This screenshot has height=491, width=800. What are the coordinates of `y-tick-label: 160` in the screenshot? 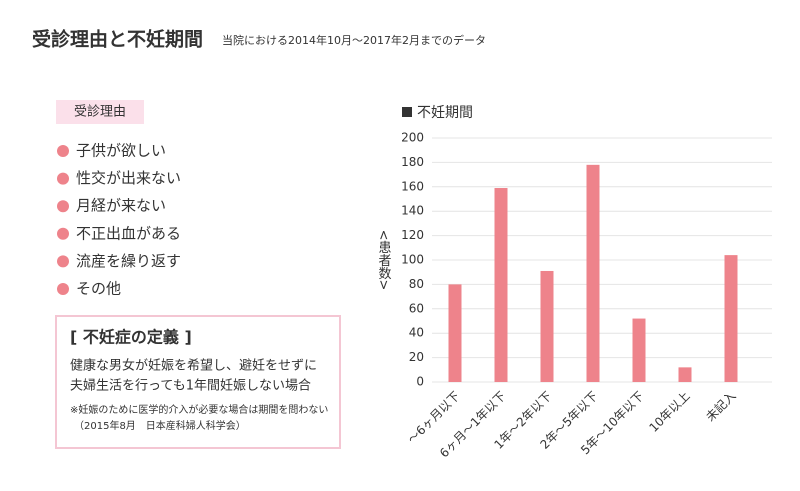 It's located at (412, 186).